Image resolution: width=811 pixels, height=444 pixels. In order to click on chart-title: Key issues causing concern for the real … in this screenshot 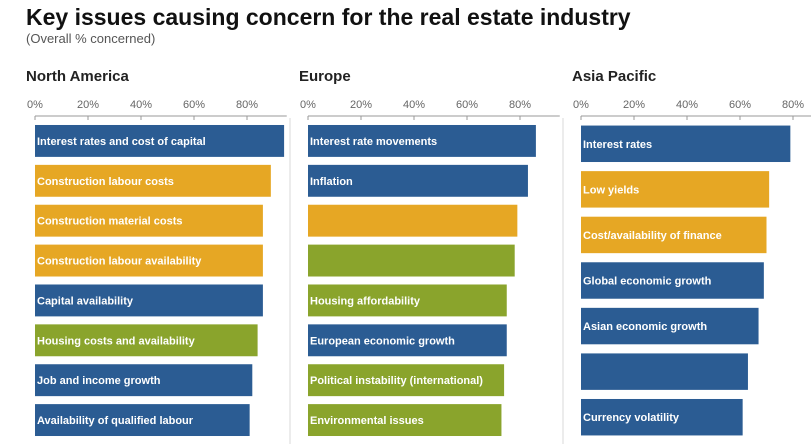, I will do `click(328, 17)`.